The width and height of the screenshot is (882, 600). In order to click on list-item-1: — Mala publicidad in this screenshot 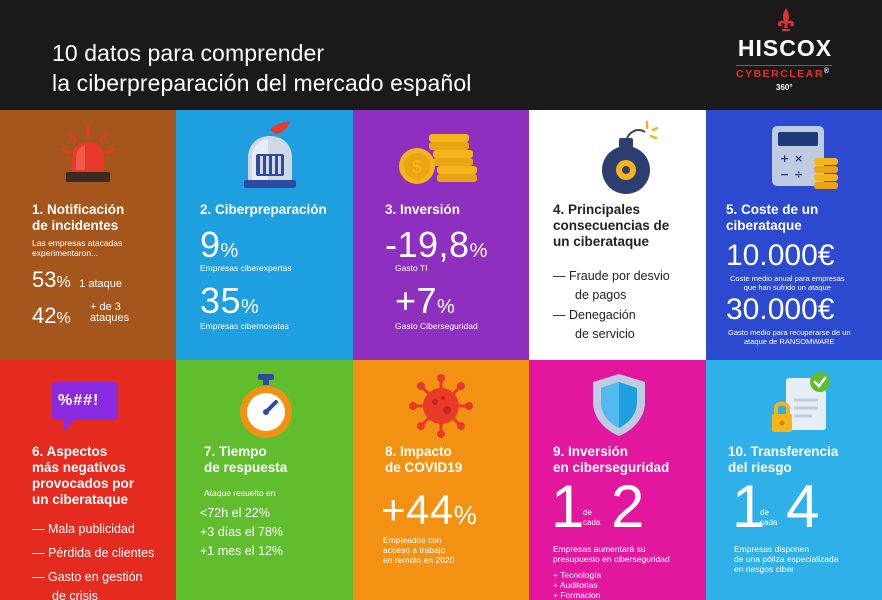, I will do `click(83, 529)`.